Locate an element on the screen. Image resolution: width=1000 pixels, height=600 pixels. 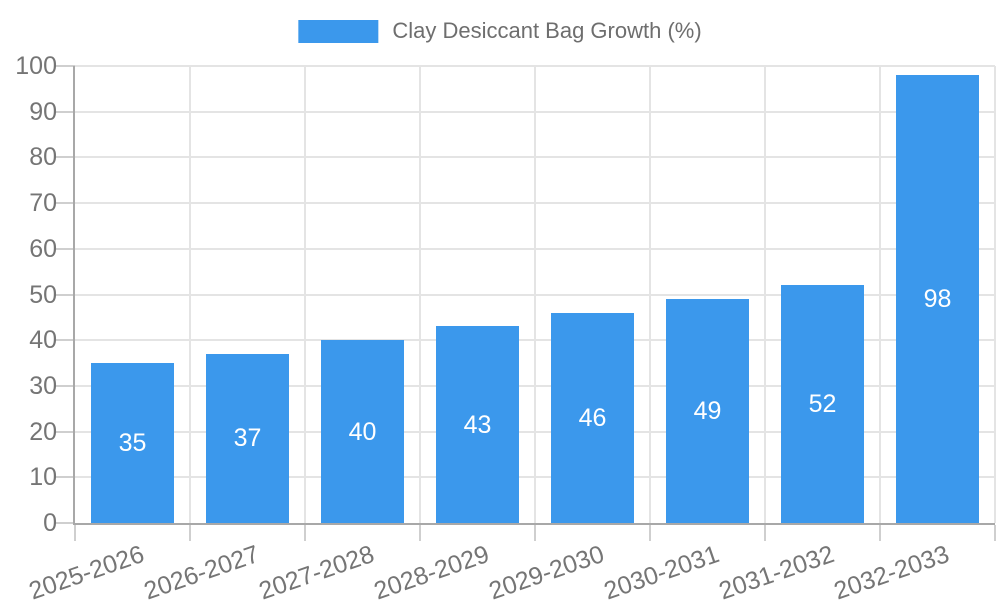
y-axis-label: 100 is located at coordinates (36, 66).